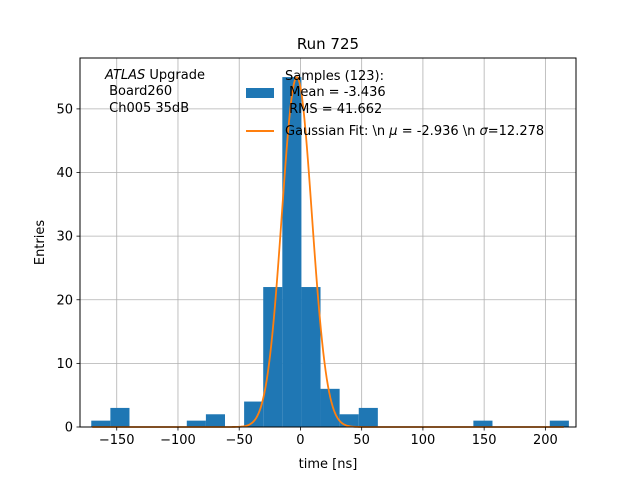  I want to click on y-axis-label: Entries, so click(40, 243).